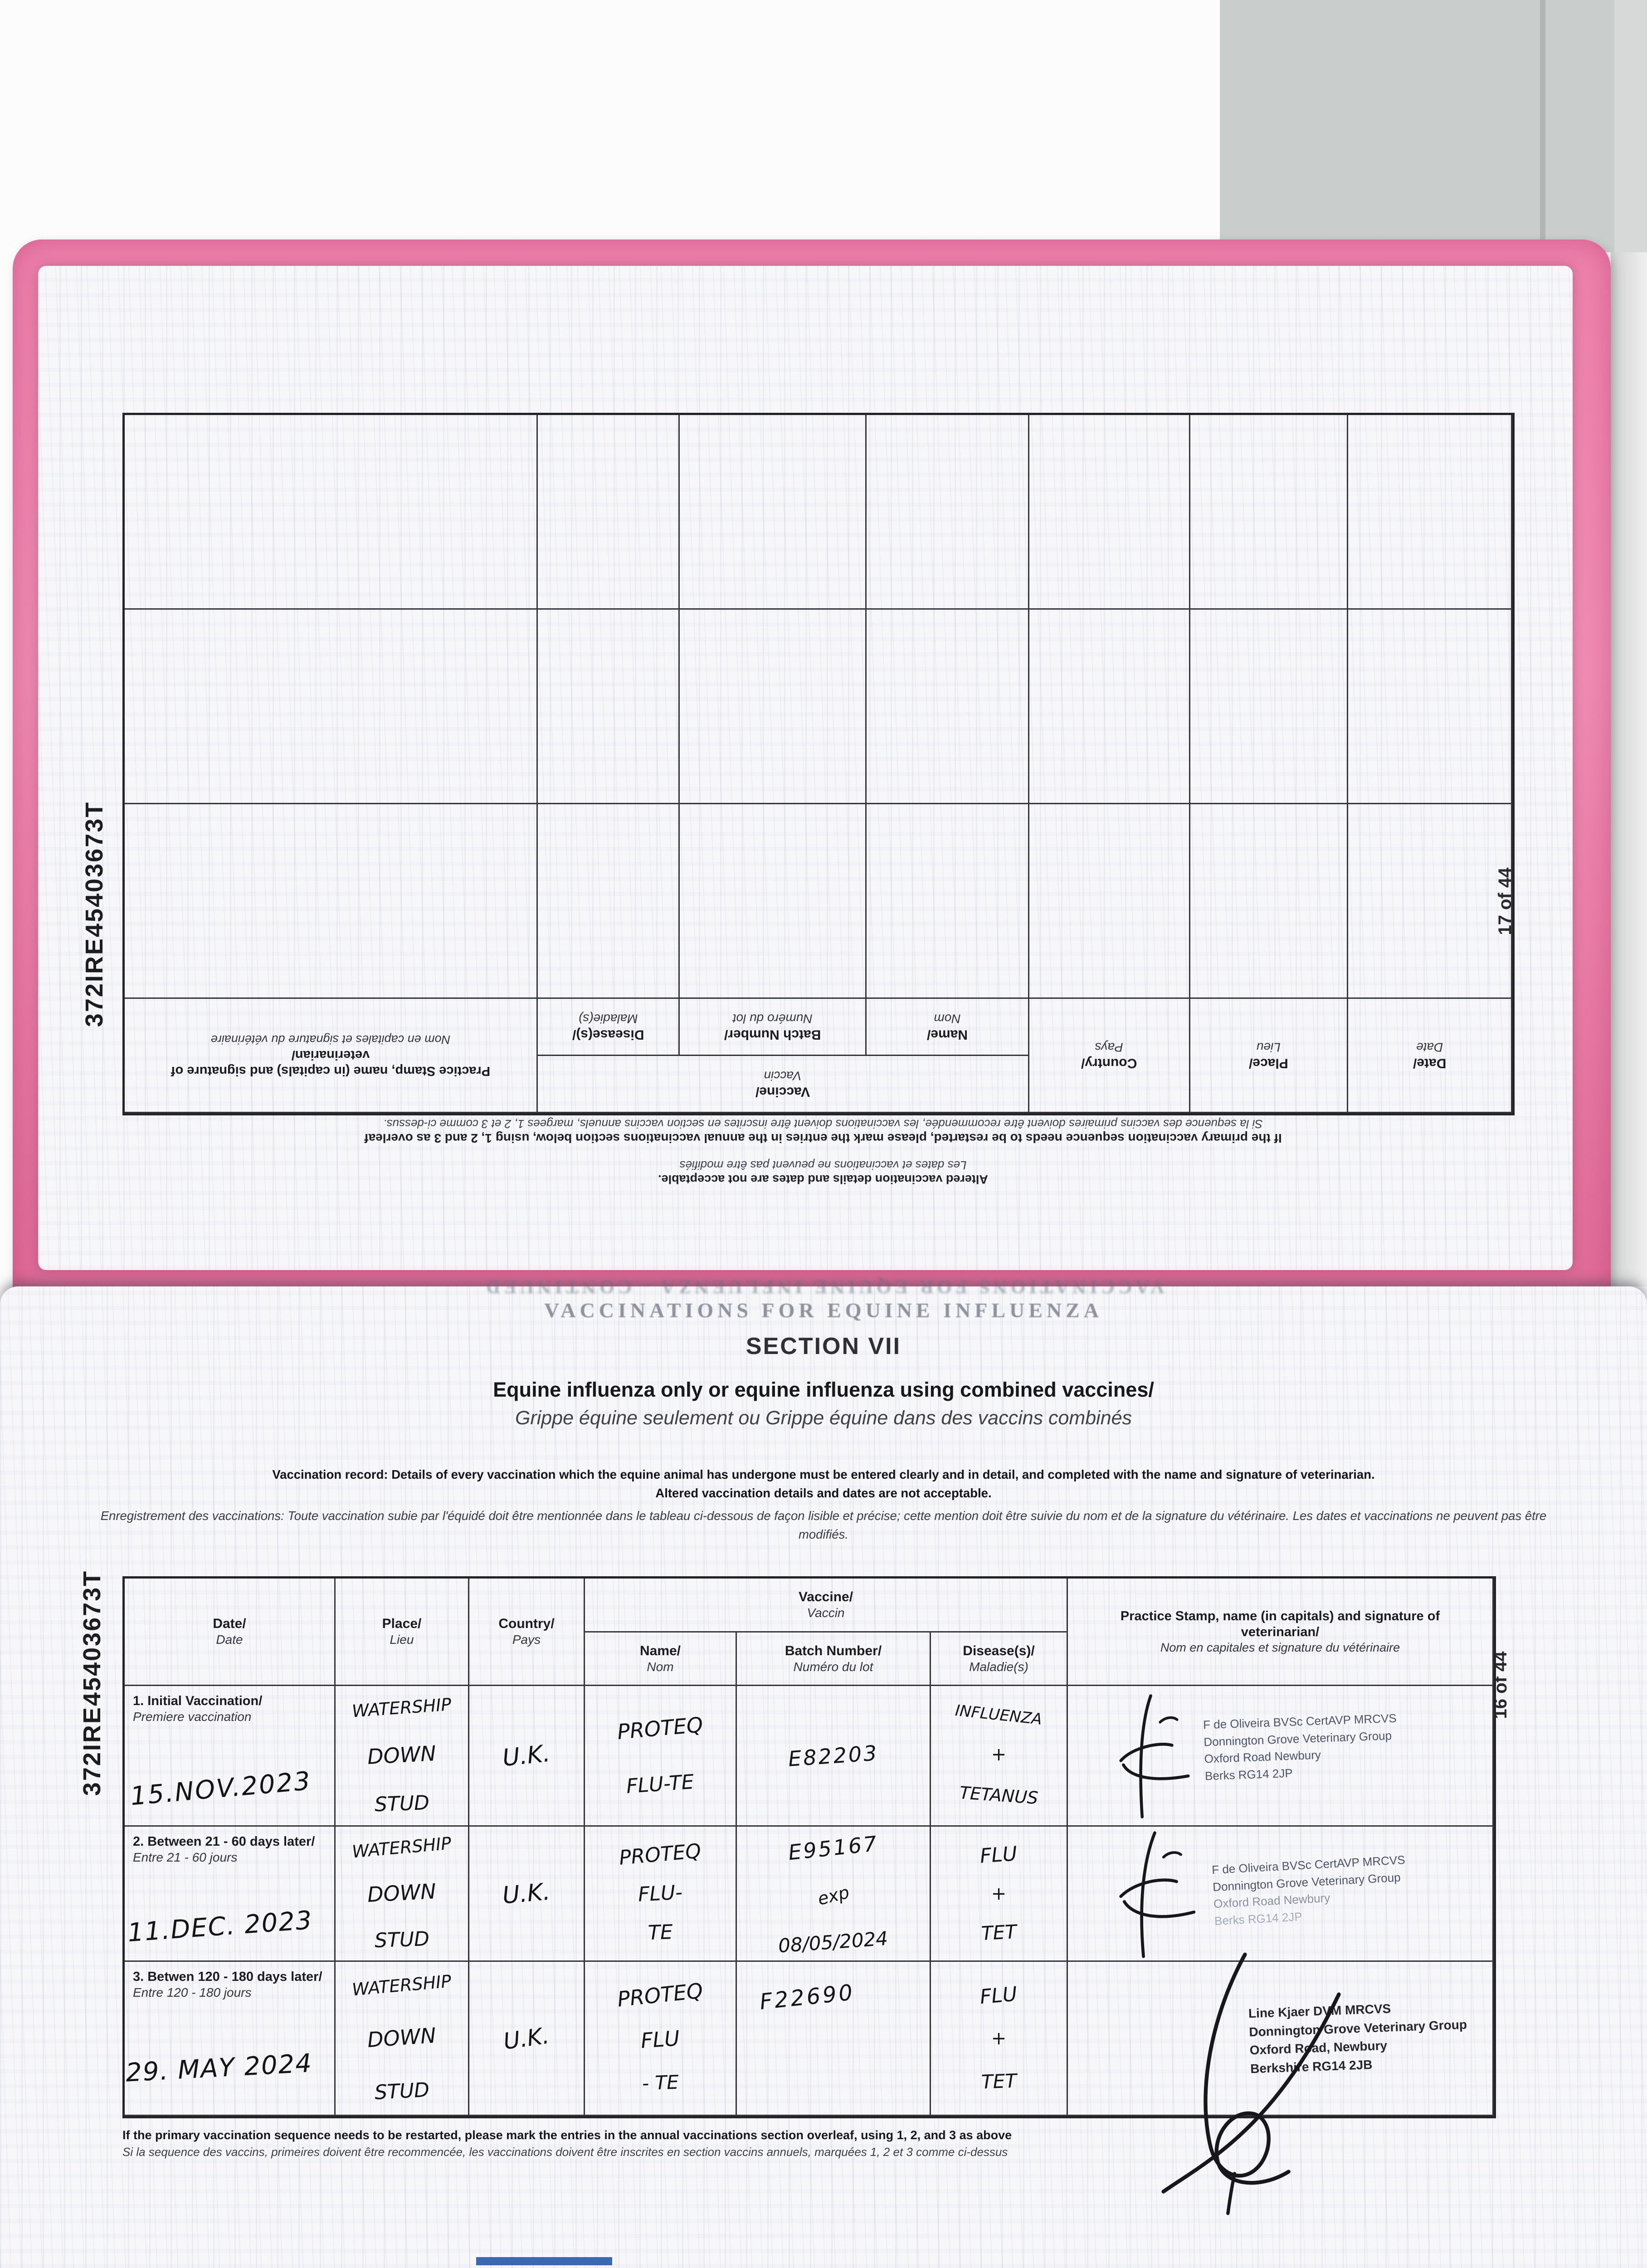  Describe the element at coordinates (1630, 126) in the screenshot. I see `scanner-gray-corner-light` at that location.